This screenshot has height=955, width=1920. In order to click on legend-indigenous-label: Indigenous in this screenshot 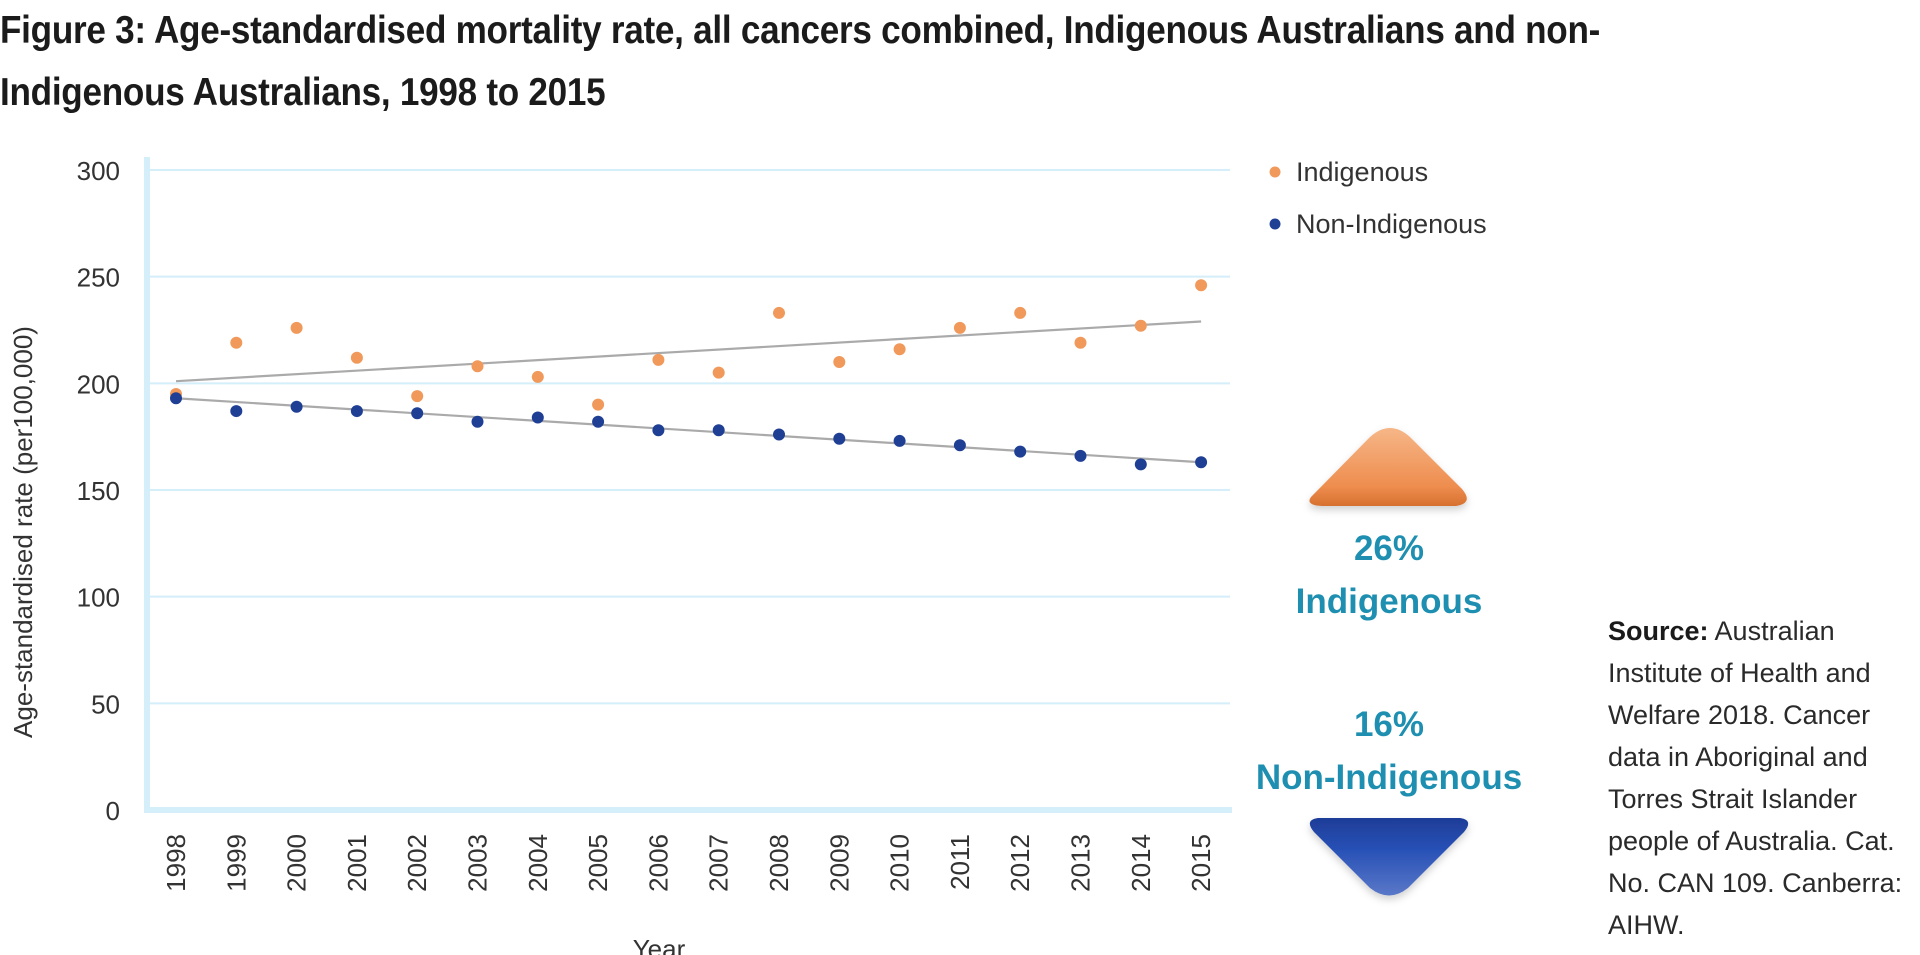, I will do `click(1362, 172)`.